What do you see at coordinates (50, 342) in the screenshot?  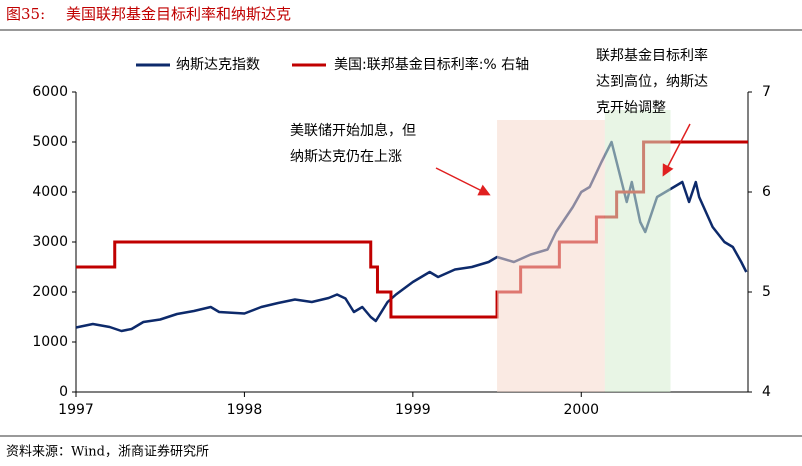 I see `y-tick-label: 1000` at bounding box center [50, 342].